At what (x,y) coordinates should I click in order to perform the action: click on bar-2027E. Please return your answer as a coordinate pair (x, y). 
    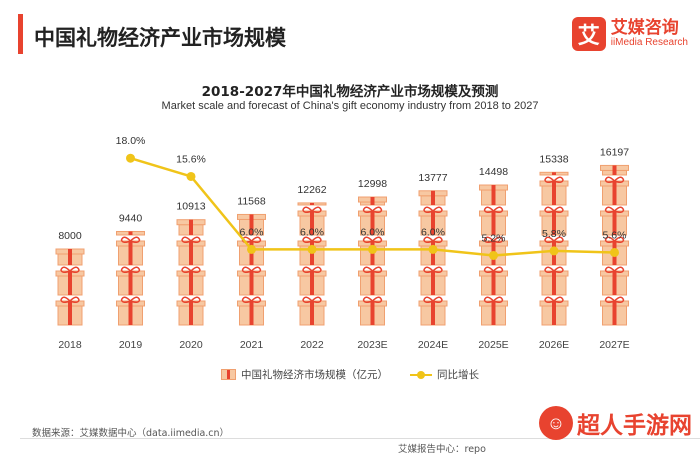
    Looking at the image, I should click on (614, 245).